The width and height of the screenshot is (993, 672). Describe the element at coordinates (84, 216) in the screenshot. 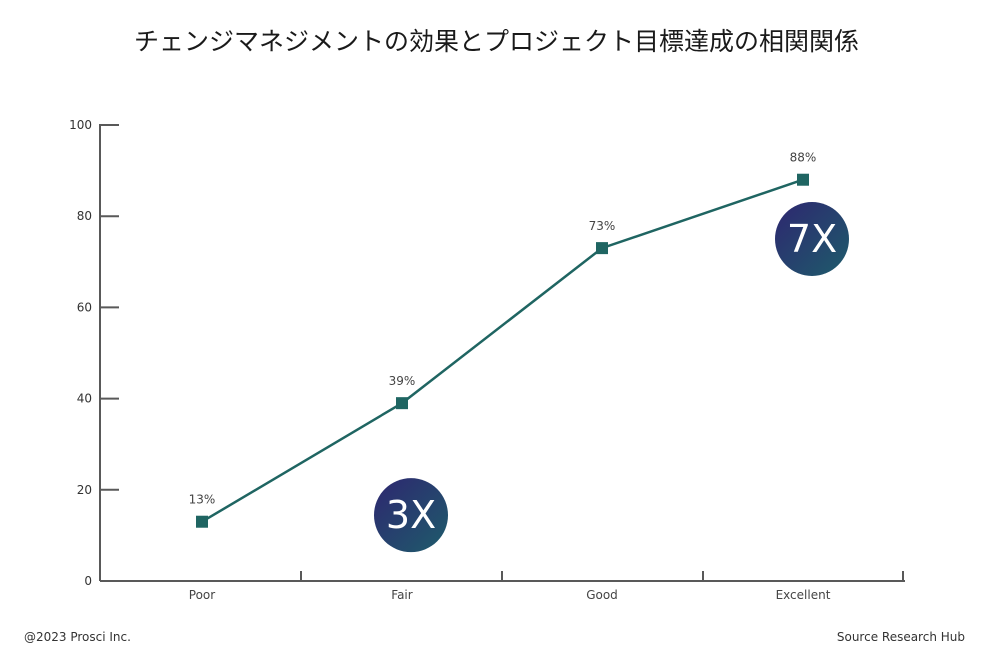

I see `y-tick-label: 80` at that location.